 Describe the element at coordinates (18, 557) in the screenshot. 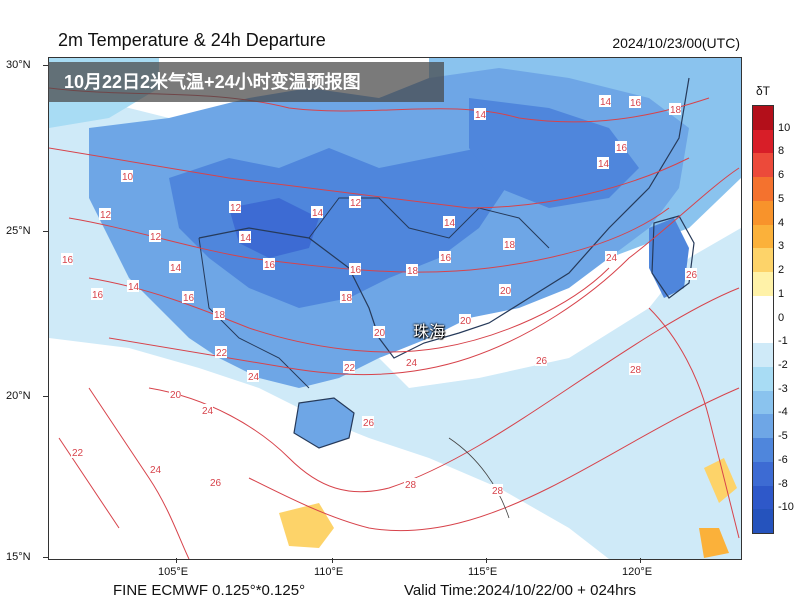

I see `lat-label-15: 15°N` at that location.